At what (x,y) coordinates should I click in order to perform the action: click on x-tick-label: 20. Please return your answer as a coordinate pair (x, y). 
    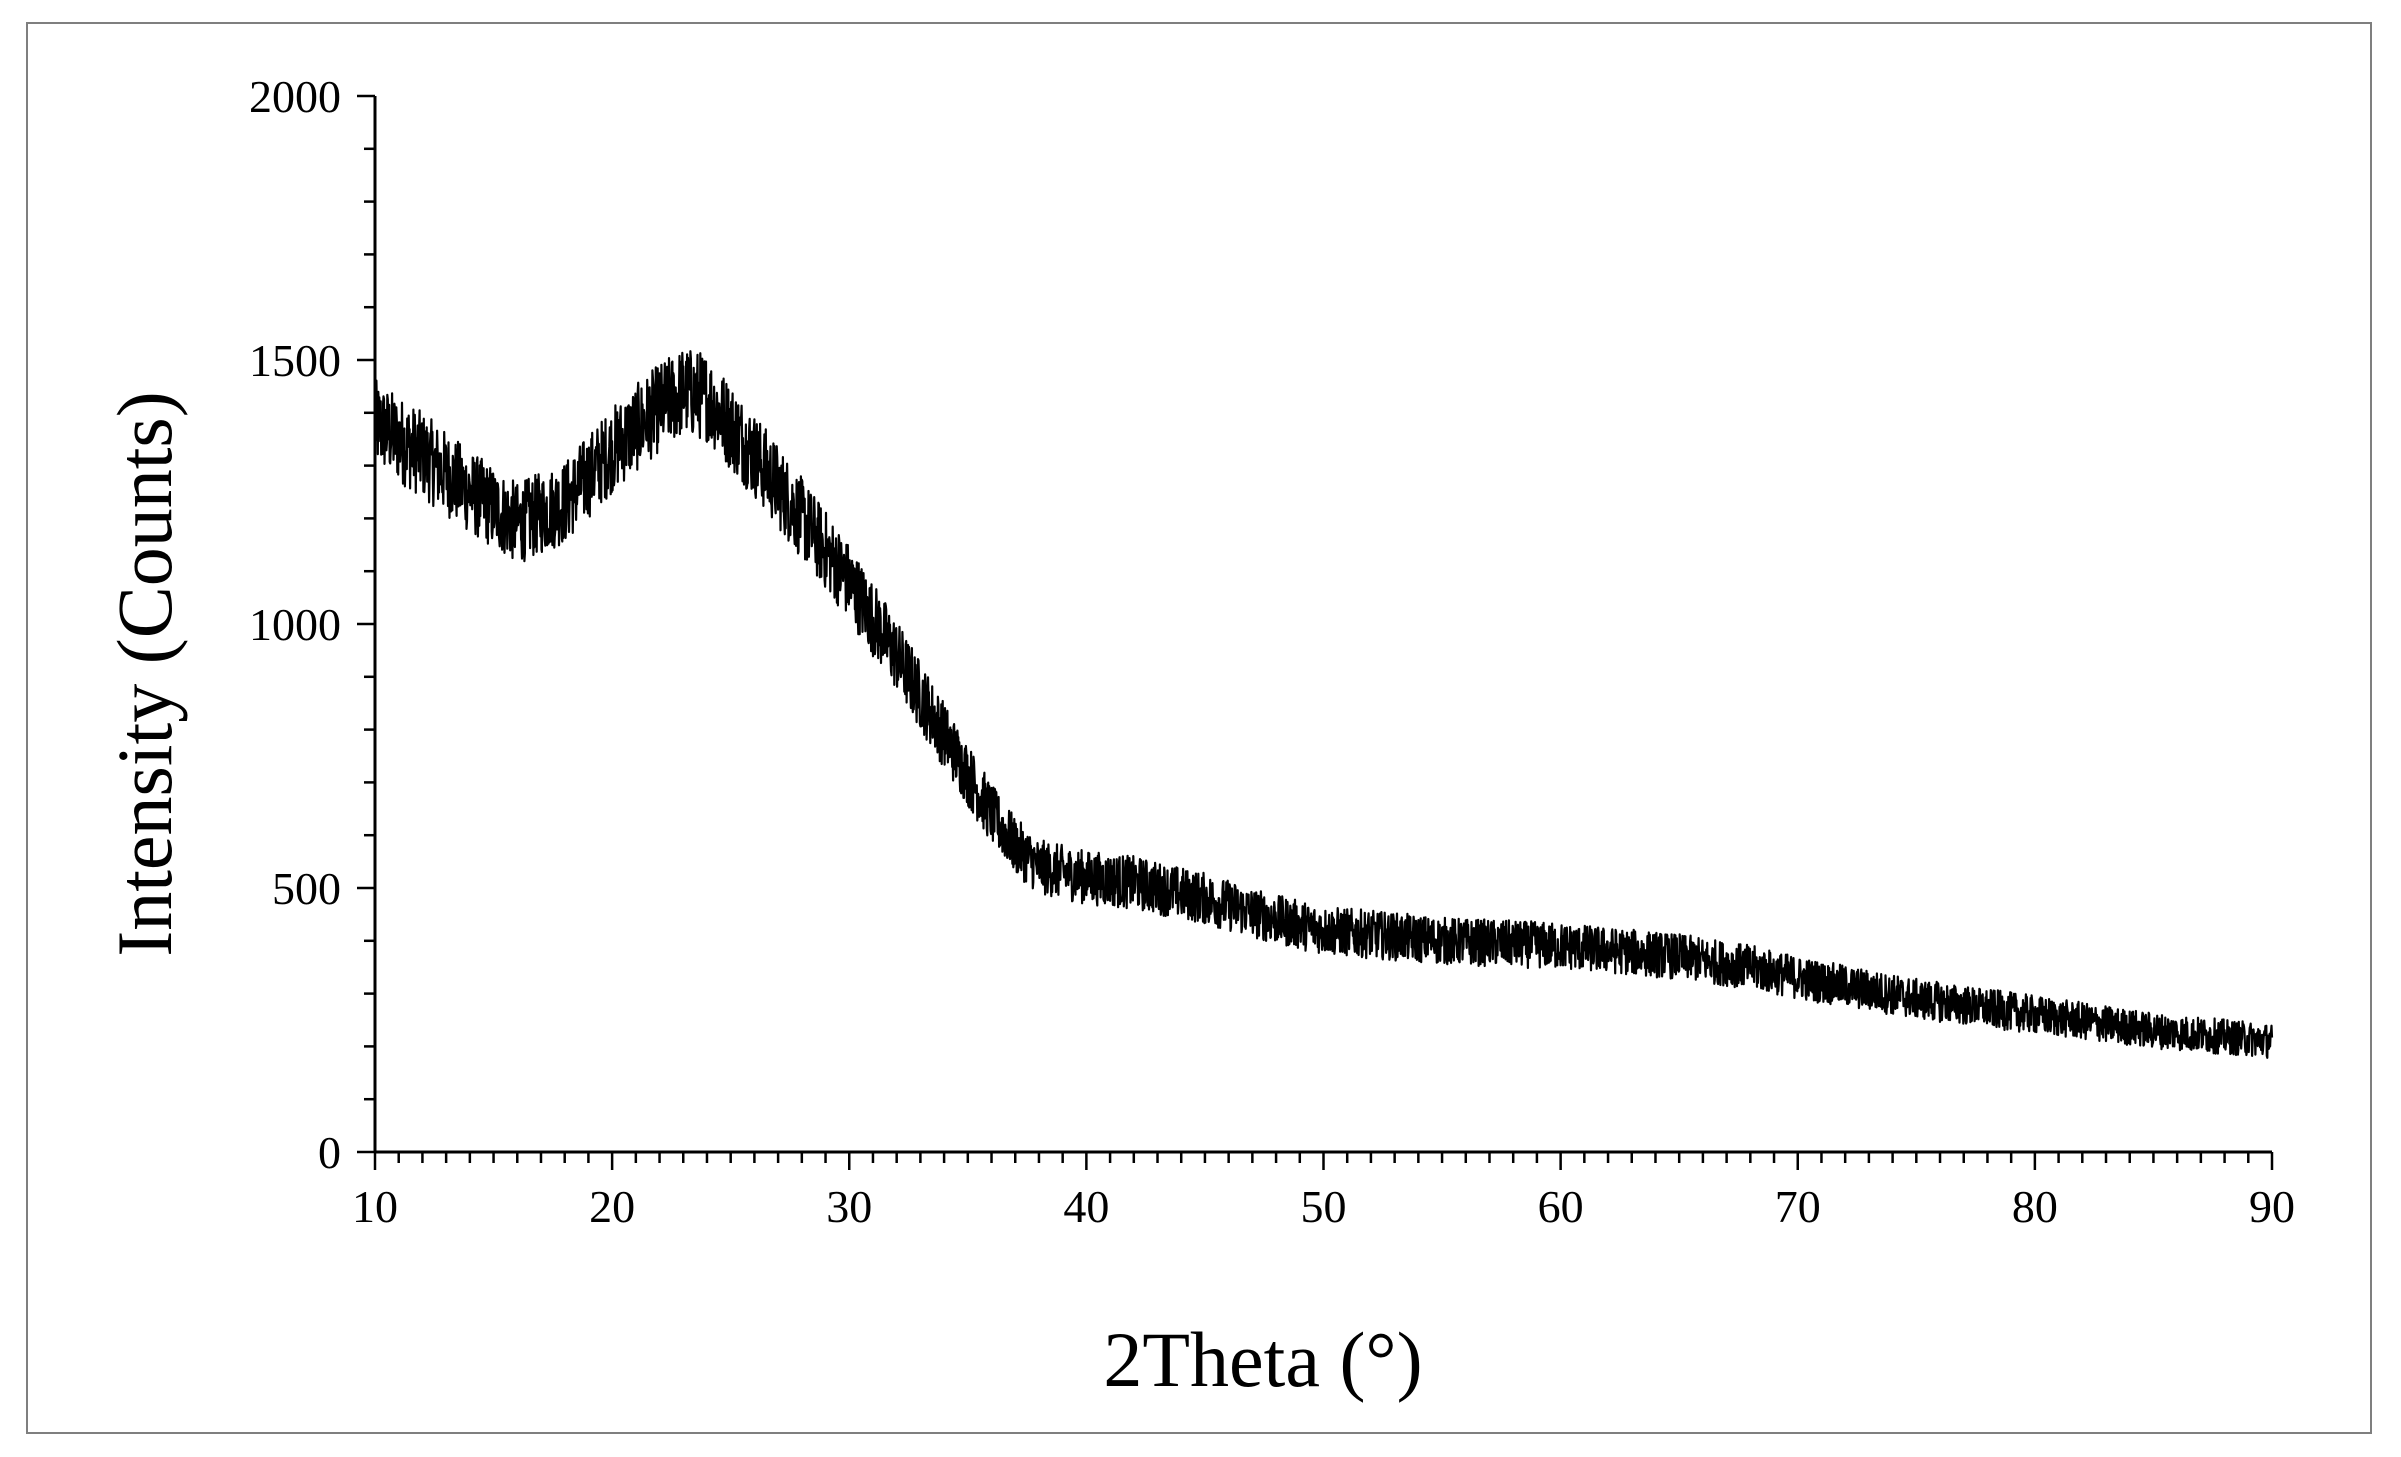
    Looking at the image, I should click on (612, 1206).